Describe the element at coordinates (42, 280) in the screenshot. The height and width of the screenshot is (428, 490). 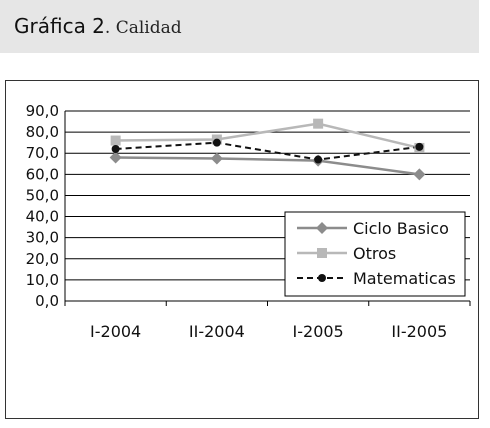
I see `y-tick-label: 10,0` at that location.